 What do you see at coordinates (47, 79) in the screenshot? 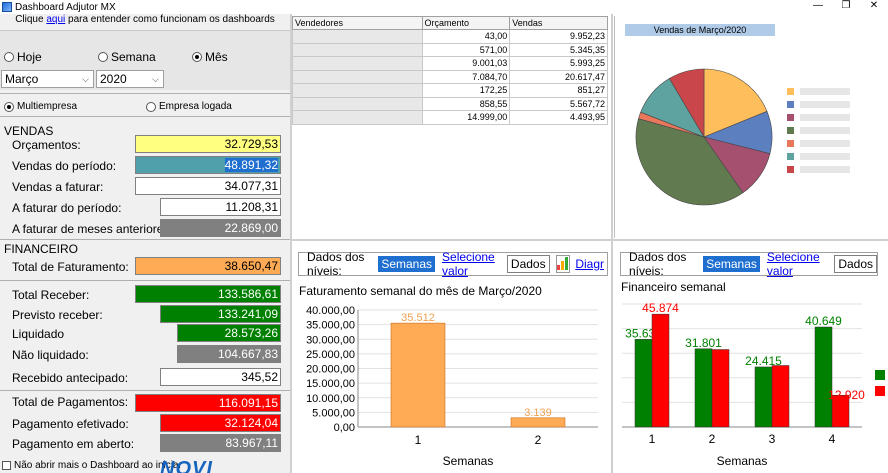
I see `month-select: Março ⌵` at bounding box center [47, 79].